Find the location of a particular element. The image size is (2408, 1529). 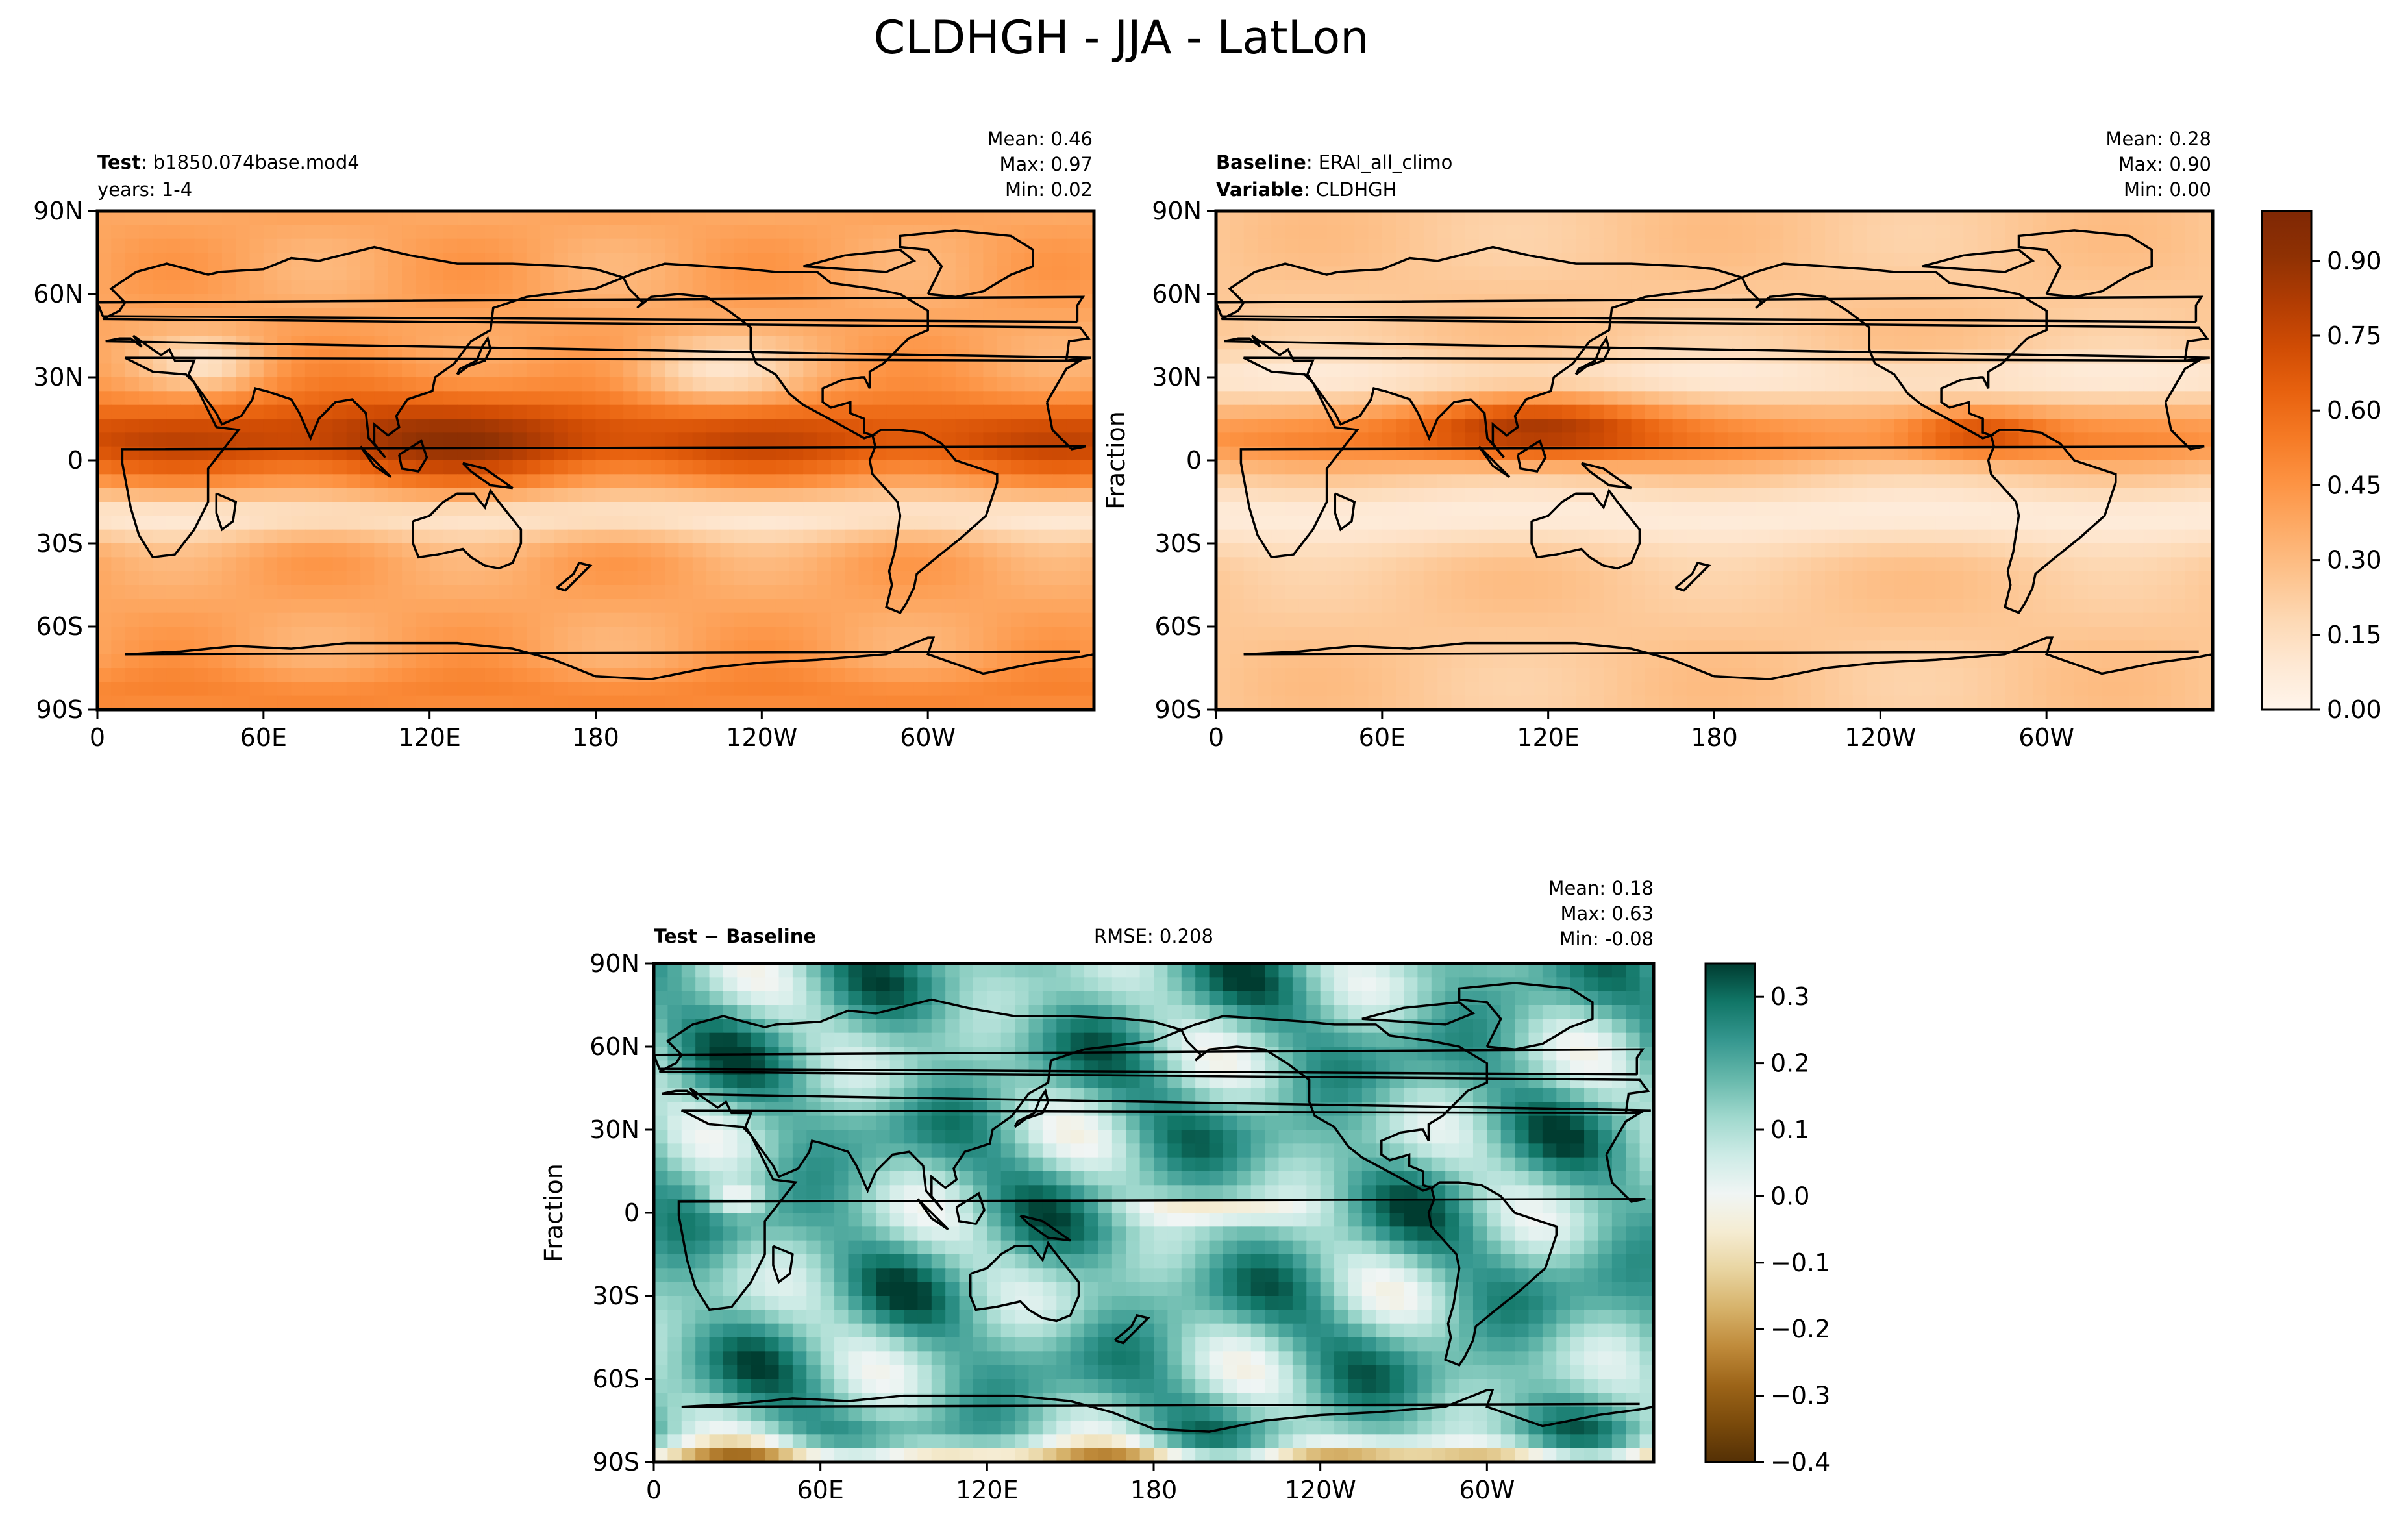

x-tick-label: 120W is located at coordinates (761, 737).